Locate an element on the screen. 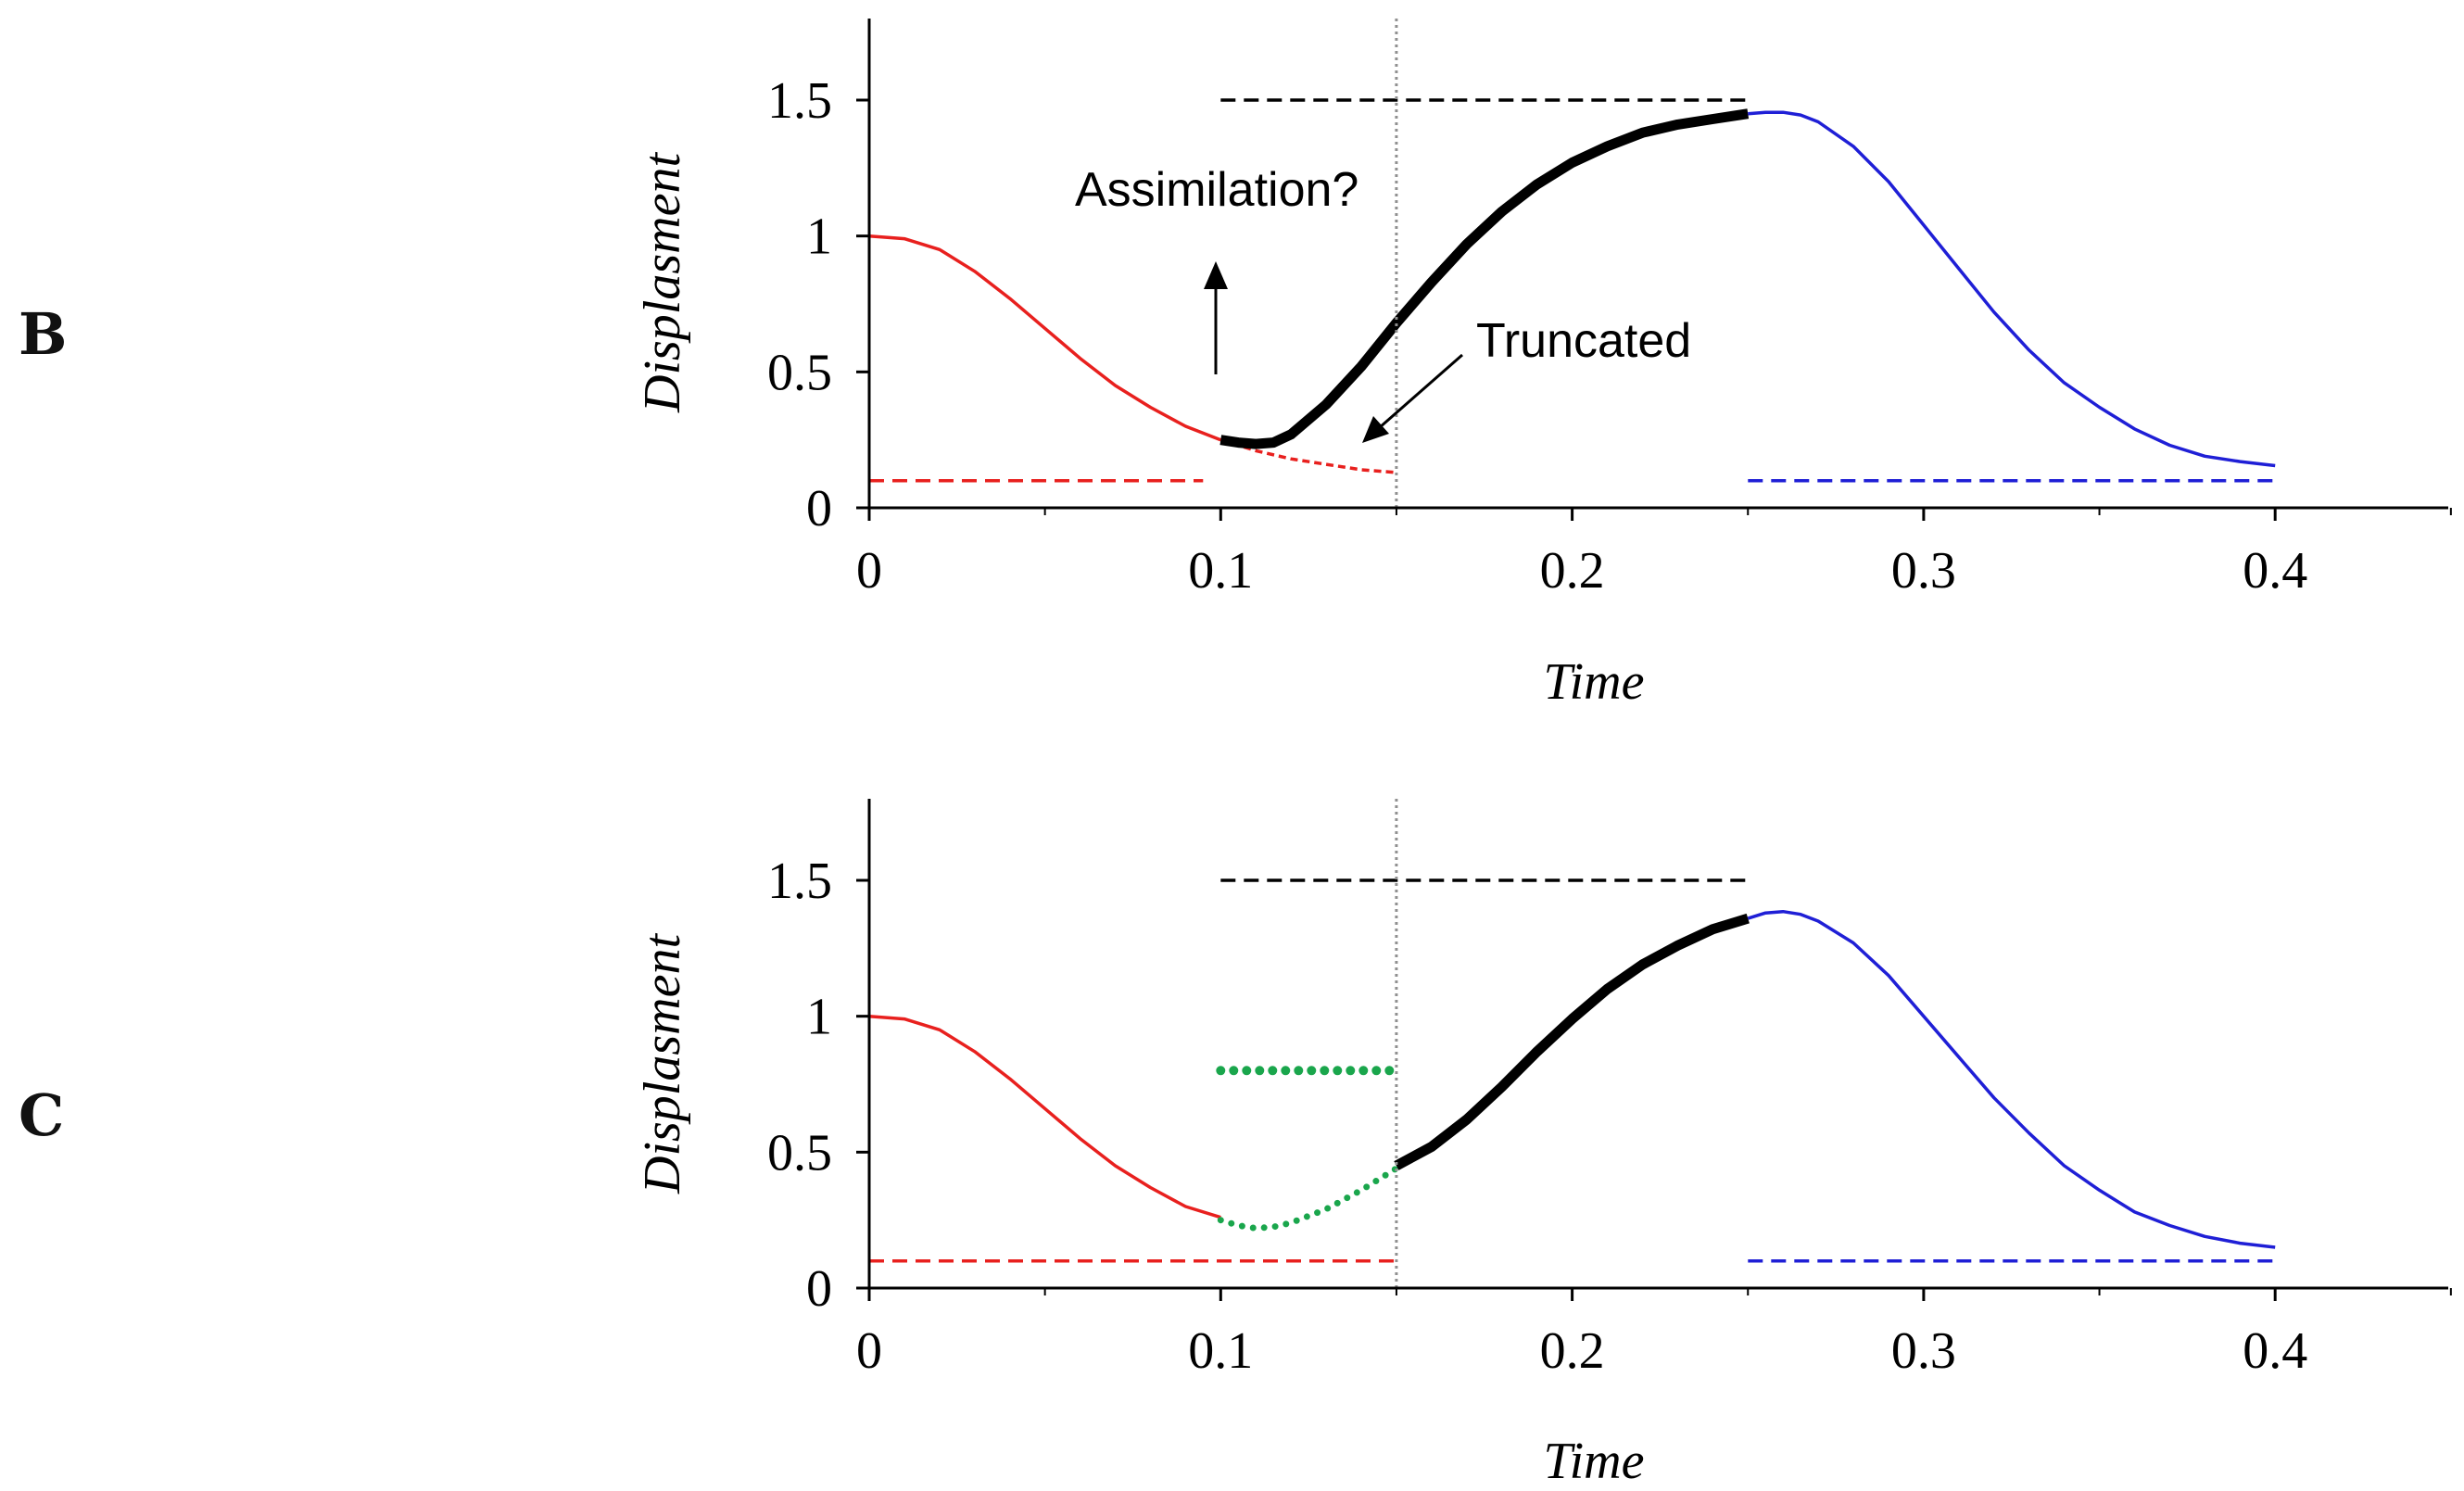 The height and width of the screenshot is (1491, 2464). panel-c-x-tick-label: 0.2 is located at coordinates (1573, 1351).